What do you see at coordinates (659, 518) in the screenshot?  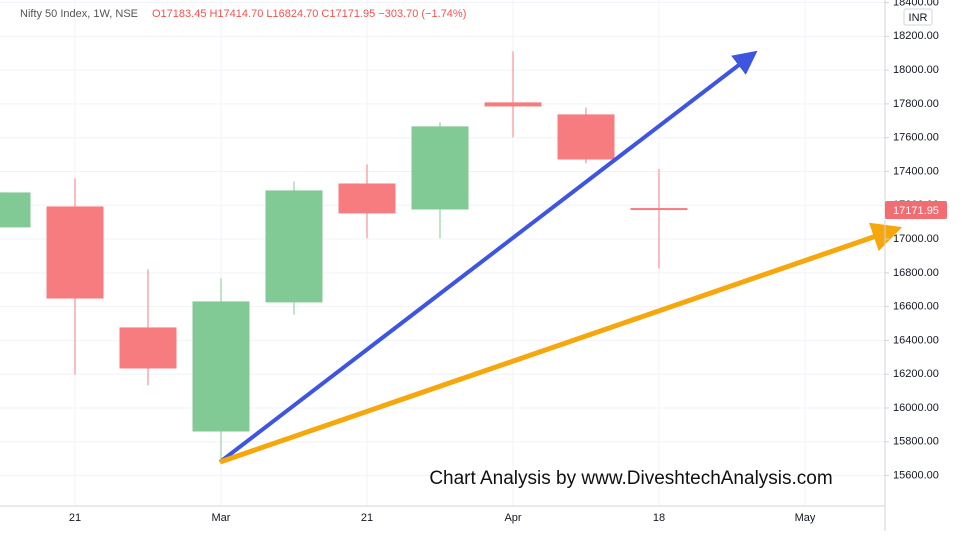 I see `x-tick-label: 18` at bounding box center [659, 518].